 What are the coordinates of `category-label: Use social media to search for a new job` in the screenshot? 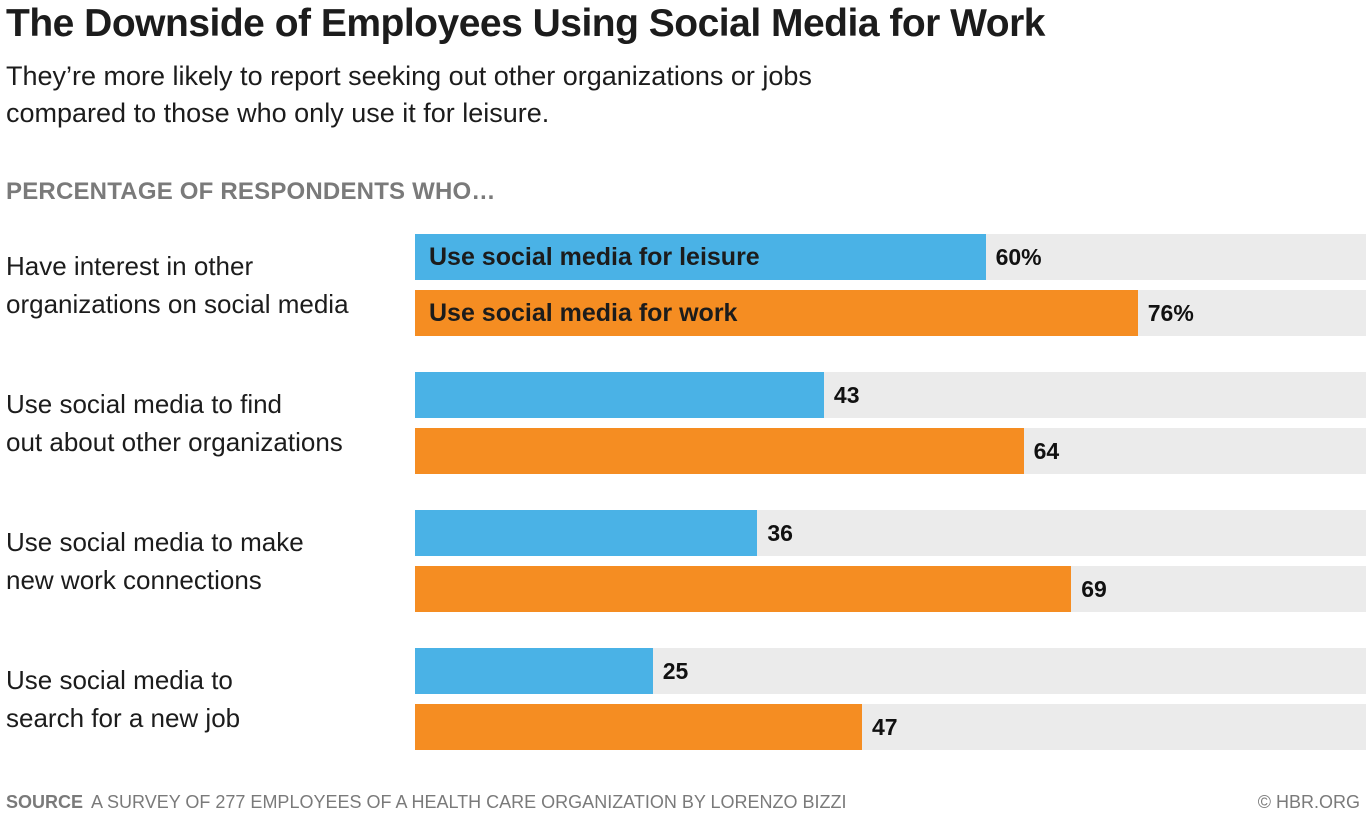 It's located at (206, 699).